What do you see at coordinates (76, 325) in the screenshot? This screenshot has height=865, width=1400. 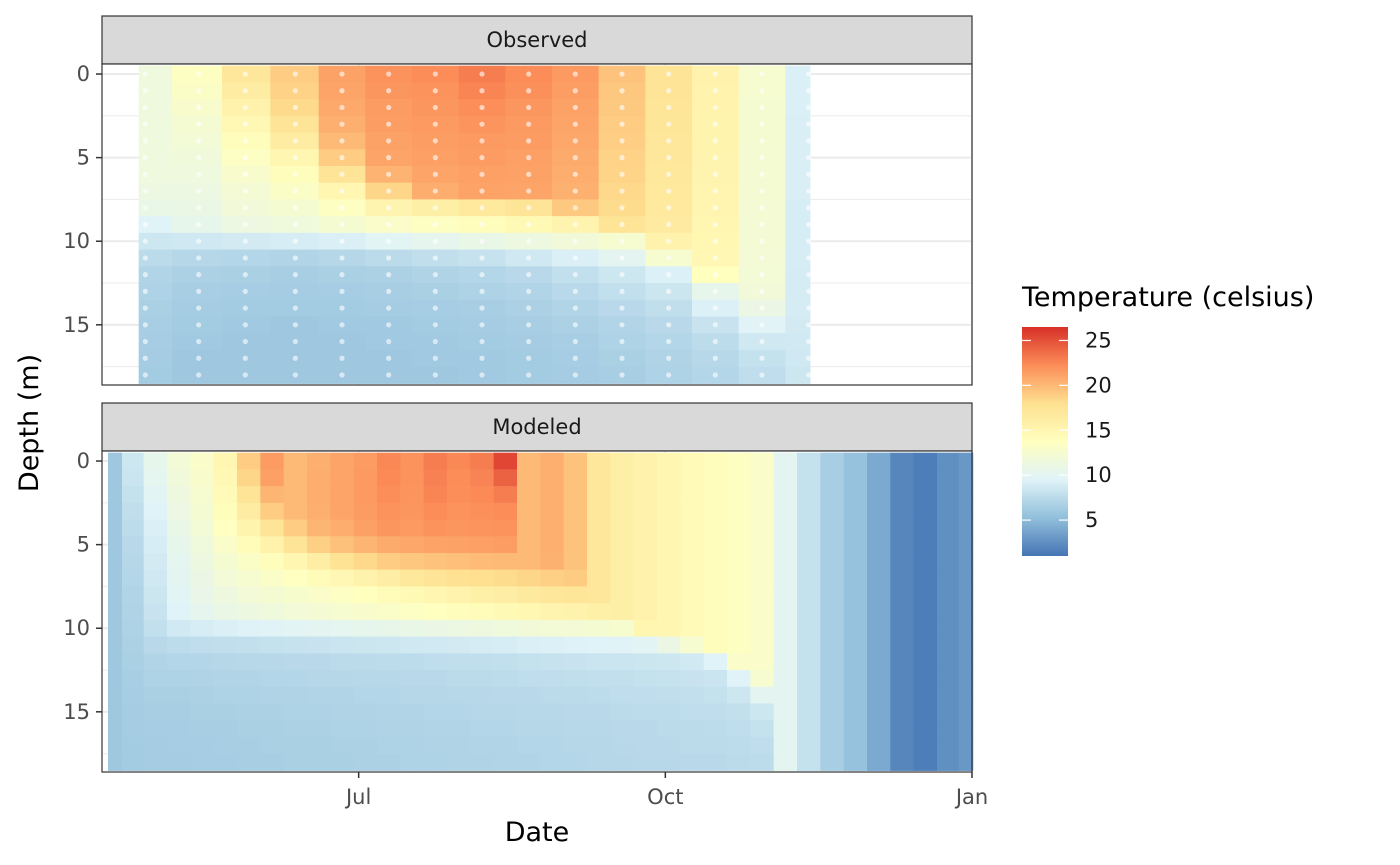 I see `y-tick-label: 15` at bounding box center [76, 325].